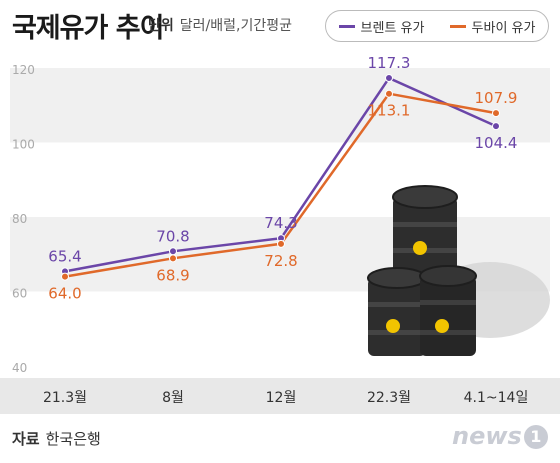  Describe the element at coordinates (457, 26) in the screenshot. I see `legend-swatch-dubai` at that location.